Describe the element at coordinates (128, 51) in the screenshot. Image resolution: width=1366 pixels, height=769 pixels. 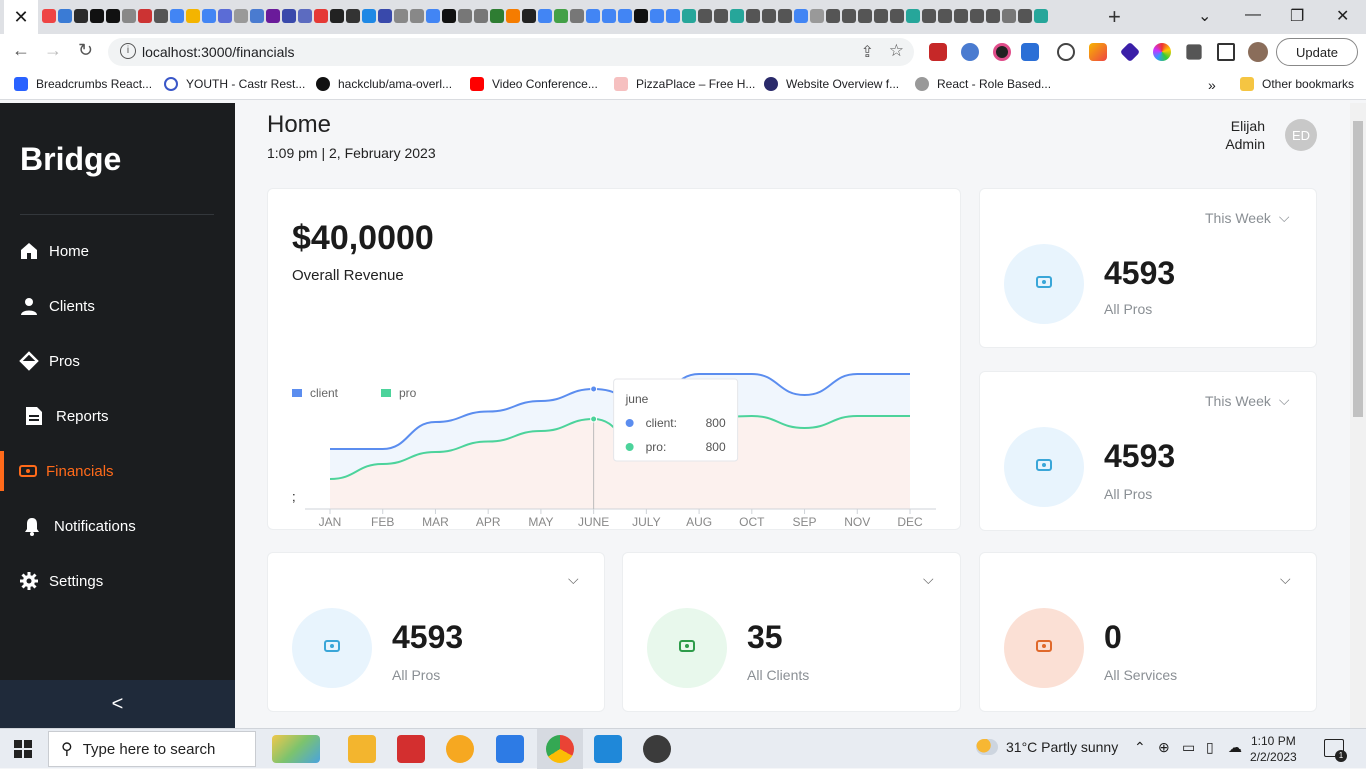
I see `site-info-icon: i` at that location.